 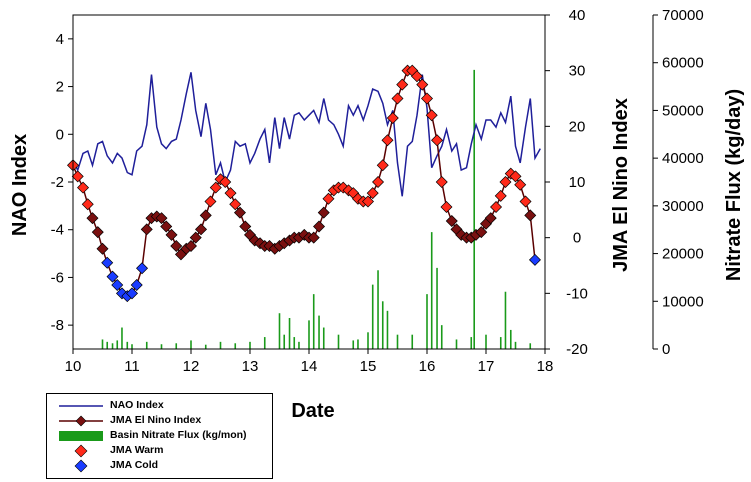 I want to click on x-tick-label: 11, so click(x=132, y=366).